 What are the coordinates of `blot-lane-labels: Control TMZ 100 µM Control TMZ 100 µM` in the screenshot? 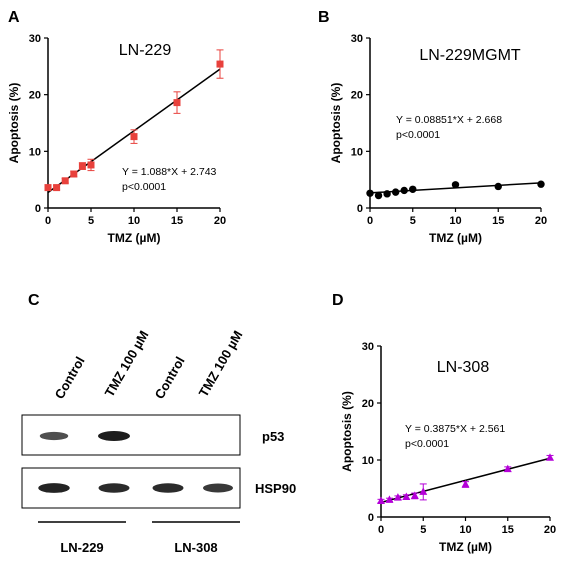 It's located at (149, 365).